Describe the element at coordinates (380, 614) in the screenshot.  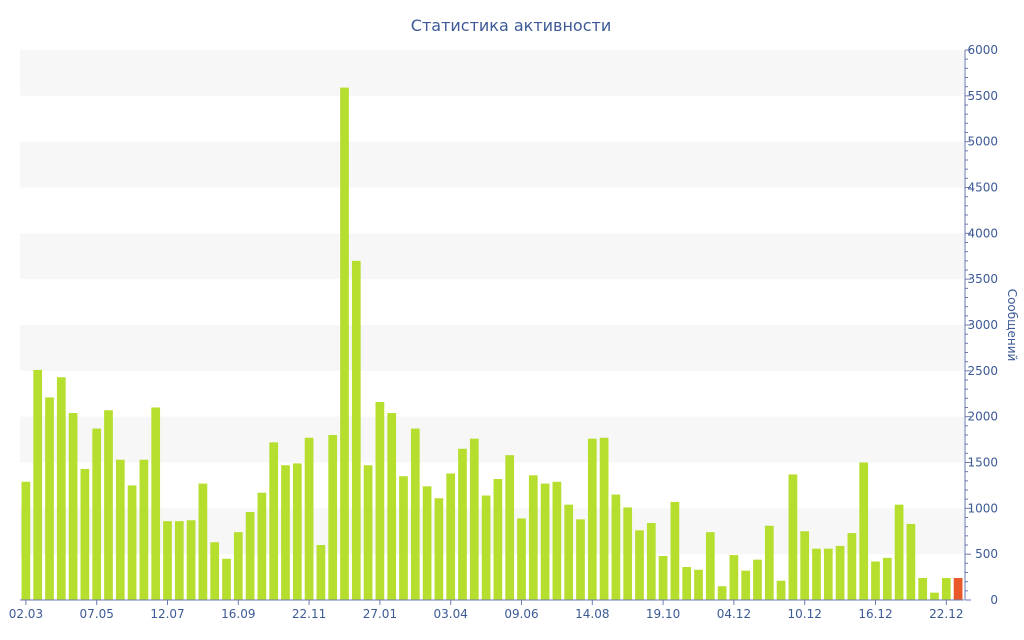
I see `x-tick-label: 27.01` at that location.